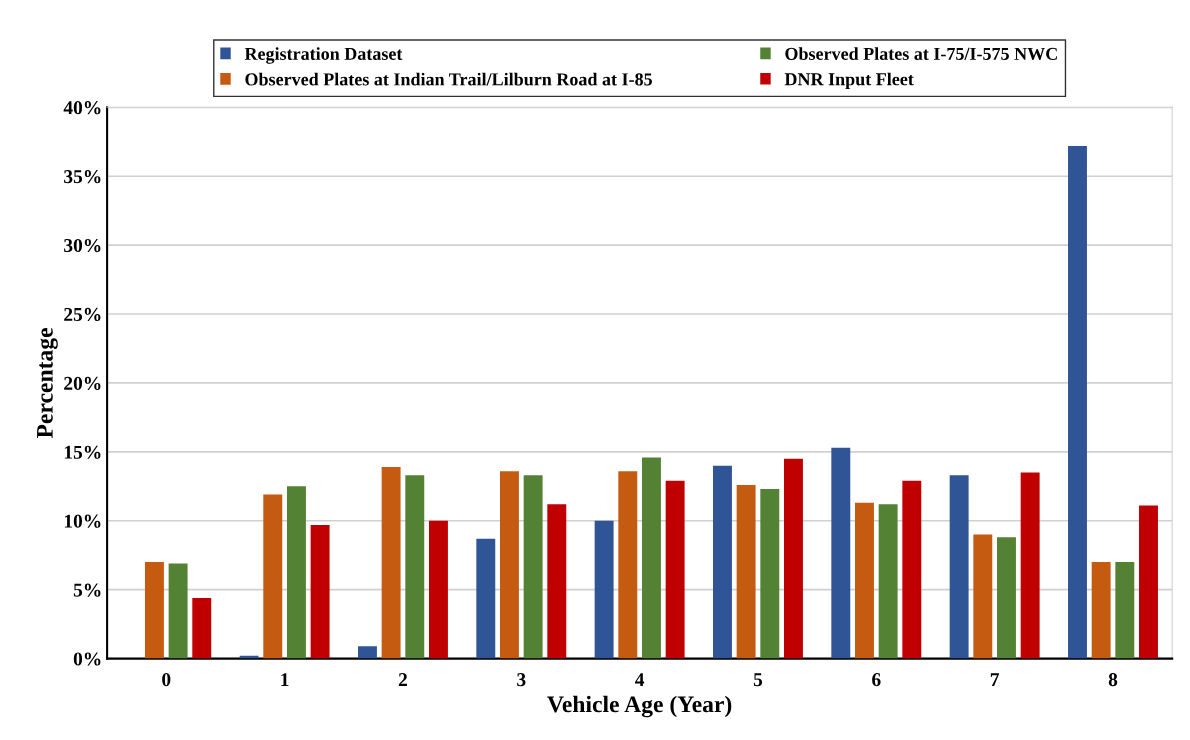  What do you see at coordinates (87, 590) in the screenshot?
I see `y-tick-label: 5%` at bounding box center [87, 590].